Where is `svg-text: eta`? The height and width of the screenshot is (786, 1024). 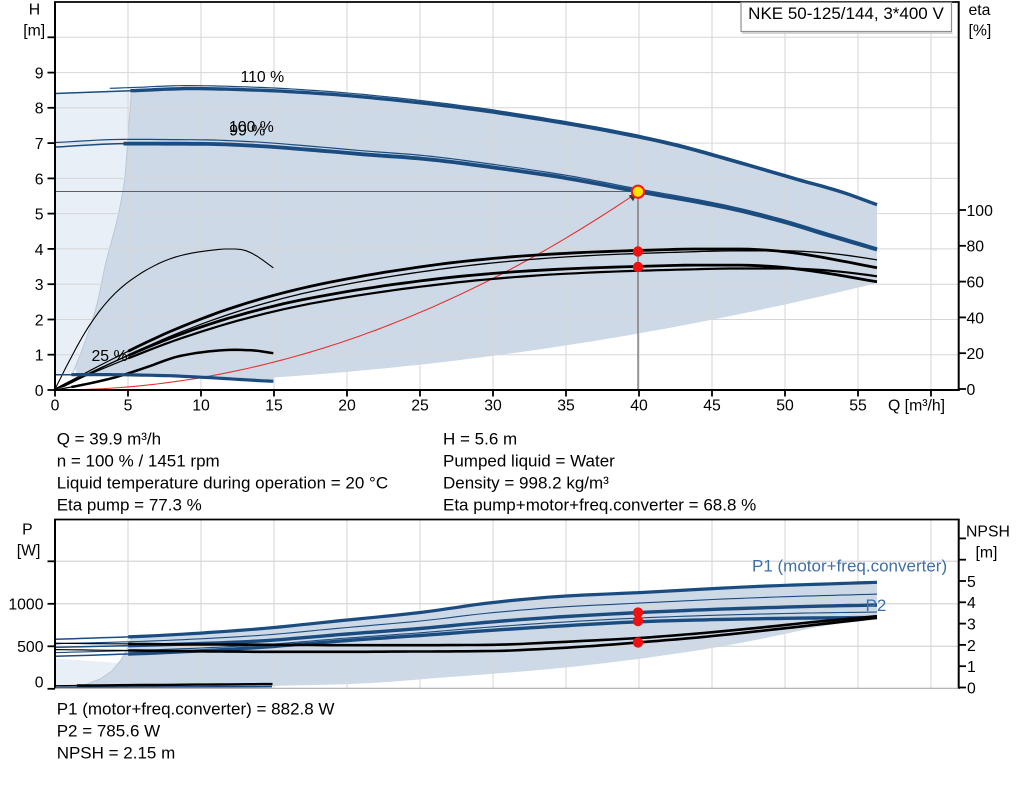
svg-text: eta is located at coordinates (980, 10).